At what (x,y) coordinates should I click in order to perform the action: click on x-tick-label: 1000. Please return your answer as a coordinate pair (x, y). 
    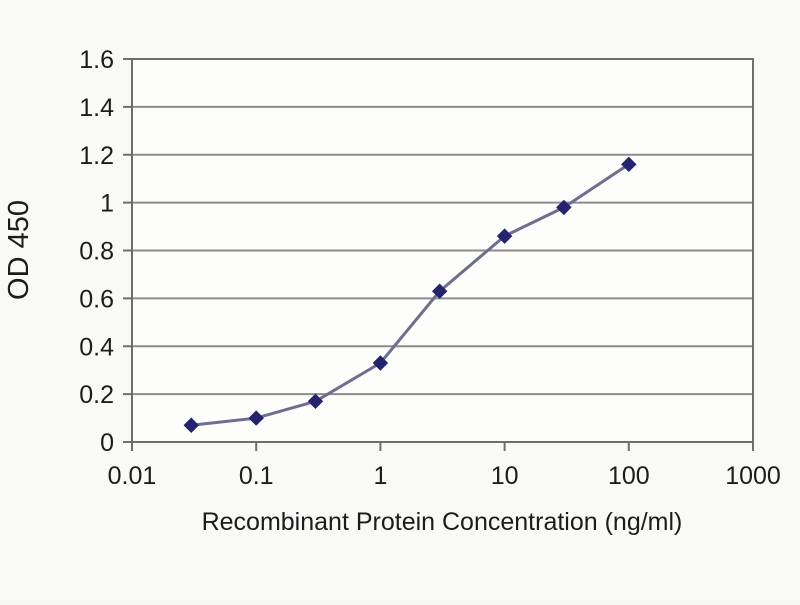
    Looking at the image, I should click on (753, 476).